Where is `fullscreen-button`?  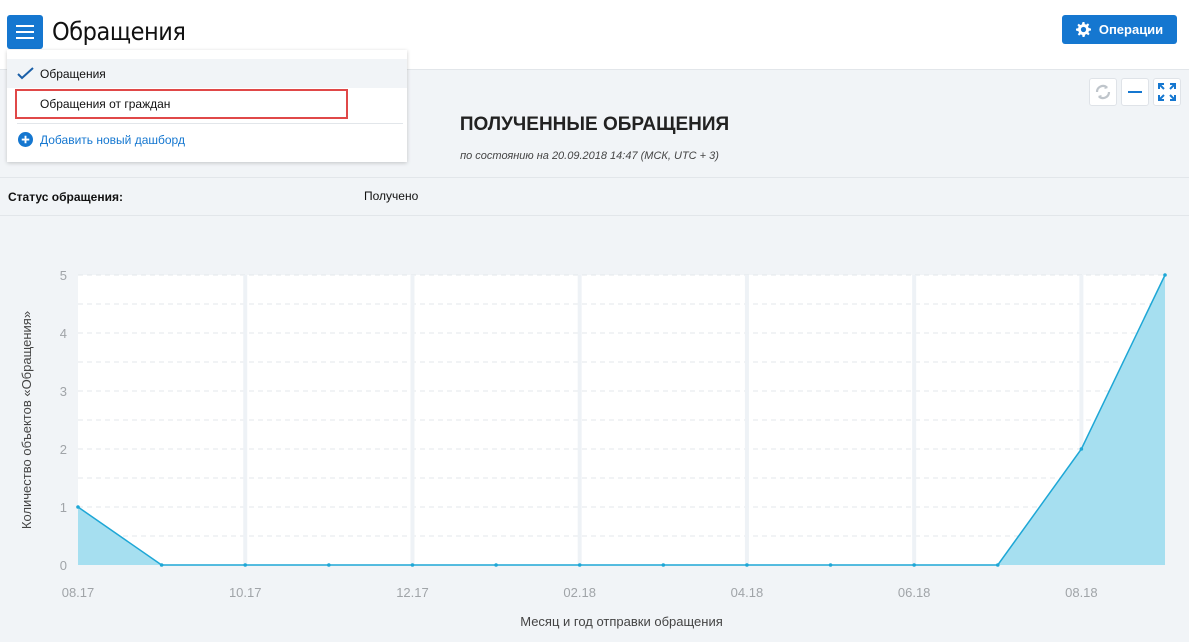 fullscreen-button is located at coordinates (1167, 92).